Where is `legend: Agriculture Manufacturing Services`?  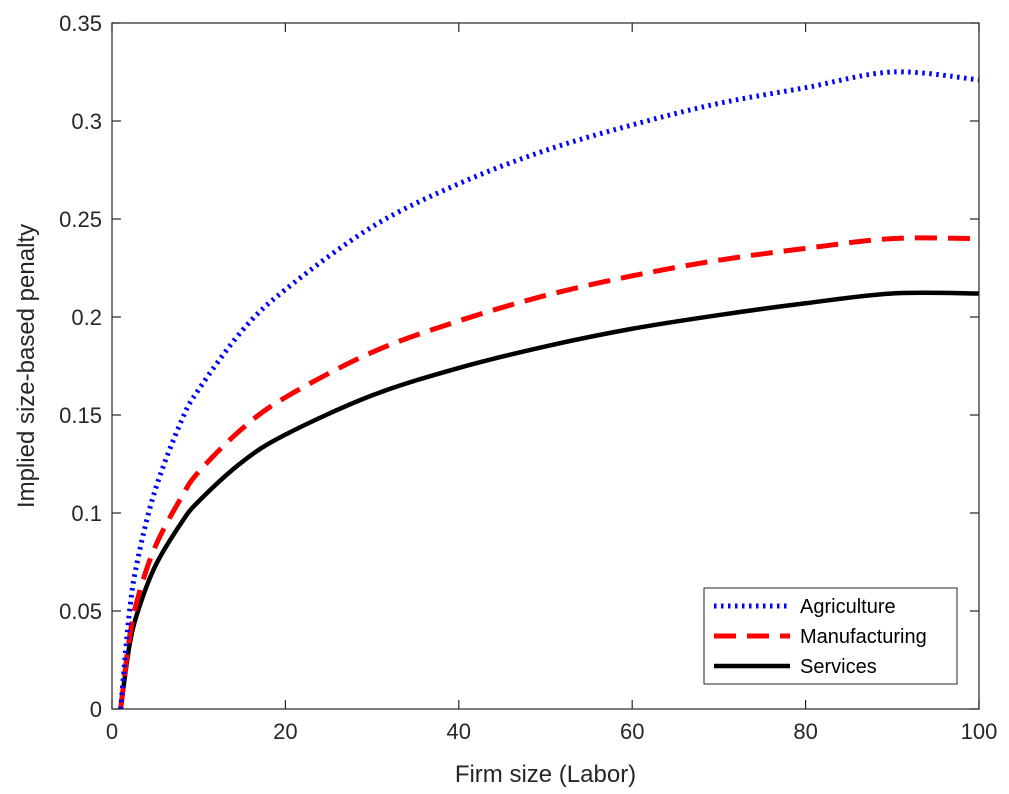
legend: Agriculture Manufacturing Services is located at coordinates (830, 636).